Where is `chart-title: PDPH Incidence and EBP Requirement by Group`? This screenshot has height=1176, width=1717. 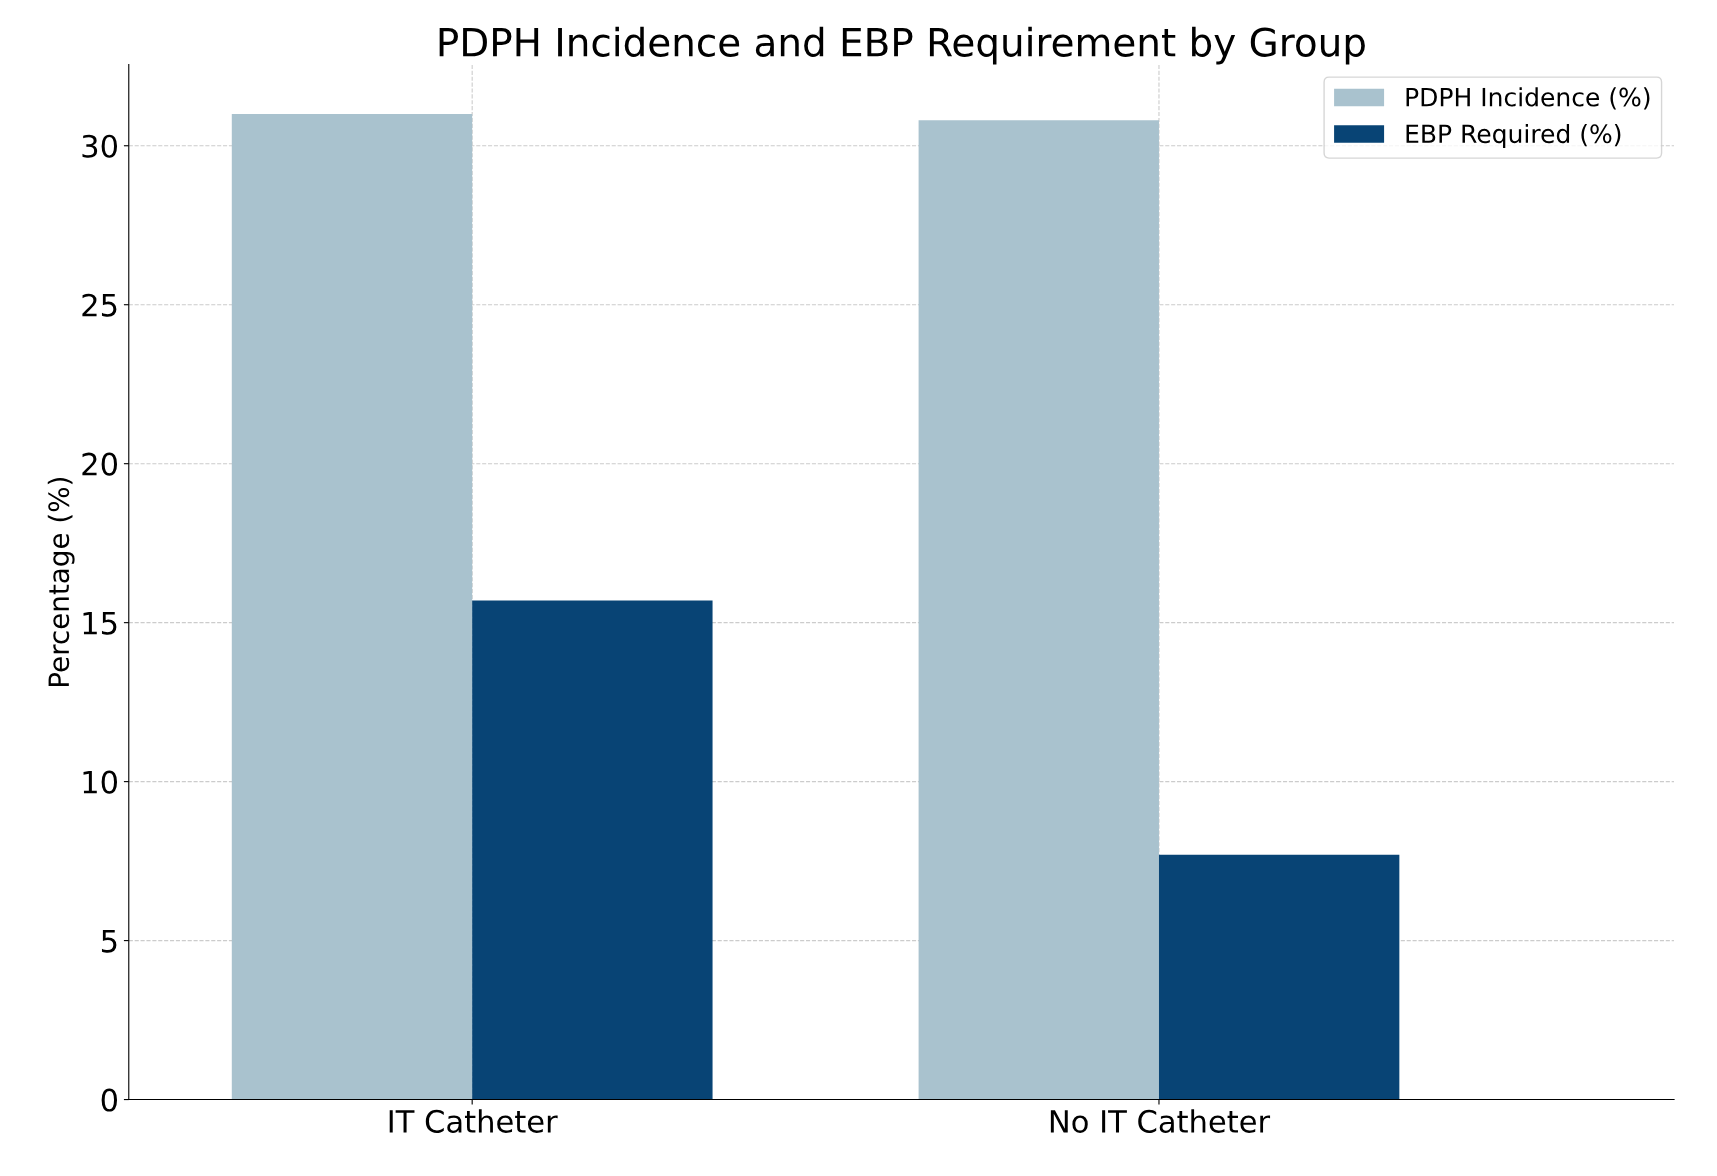 chart-title: PDPH Incidence and EBP Requirement by Group is located at coordinates (902, 45).